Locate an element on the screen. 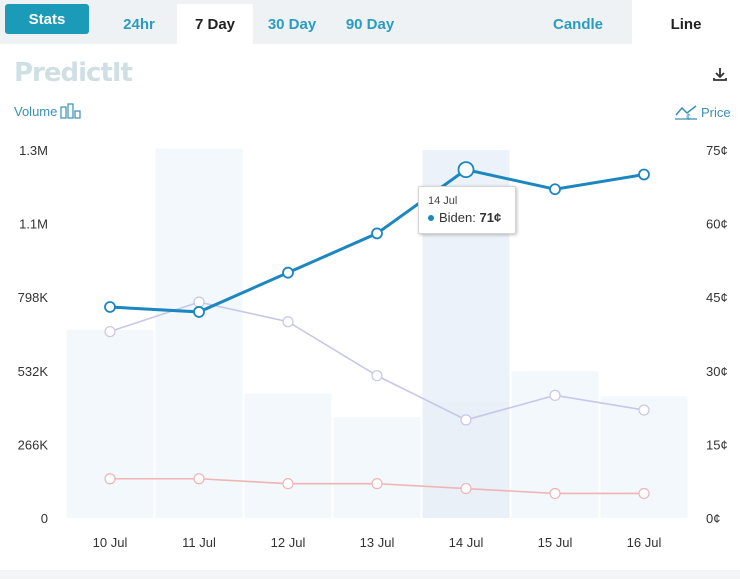 The width and height of the screenshot is (740, 579). bottom-strip is located at coordinates (370, 574).